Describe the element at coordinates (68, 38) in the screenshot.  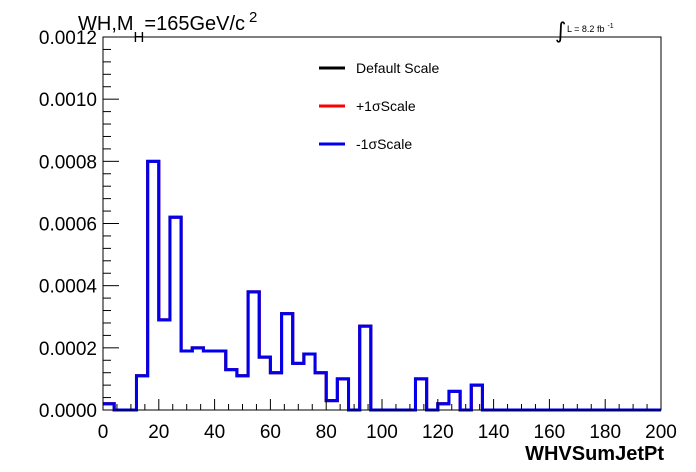
I see `y-tick-label: 0.0012` at that location.